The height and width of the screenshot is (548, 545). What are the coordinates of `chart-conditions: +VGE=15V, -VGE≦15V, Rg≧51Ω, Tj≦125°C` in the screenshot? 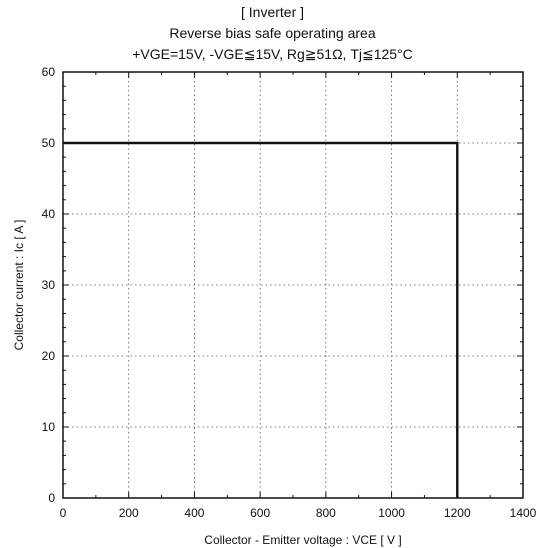 It's located at (272, 54).